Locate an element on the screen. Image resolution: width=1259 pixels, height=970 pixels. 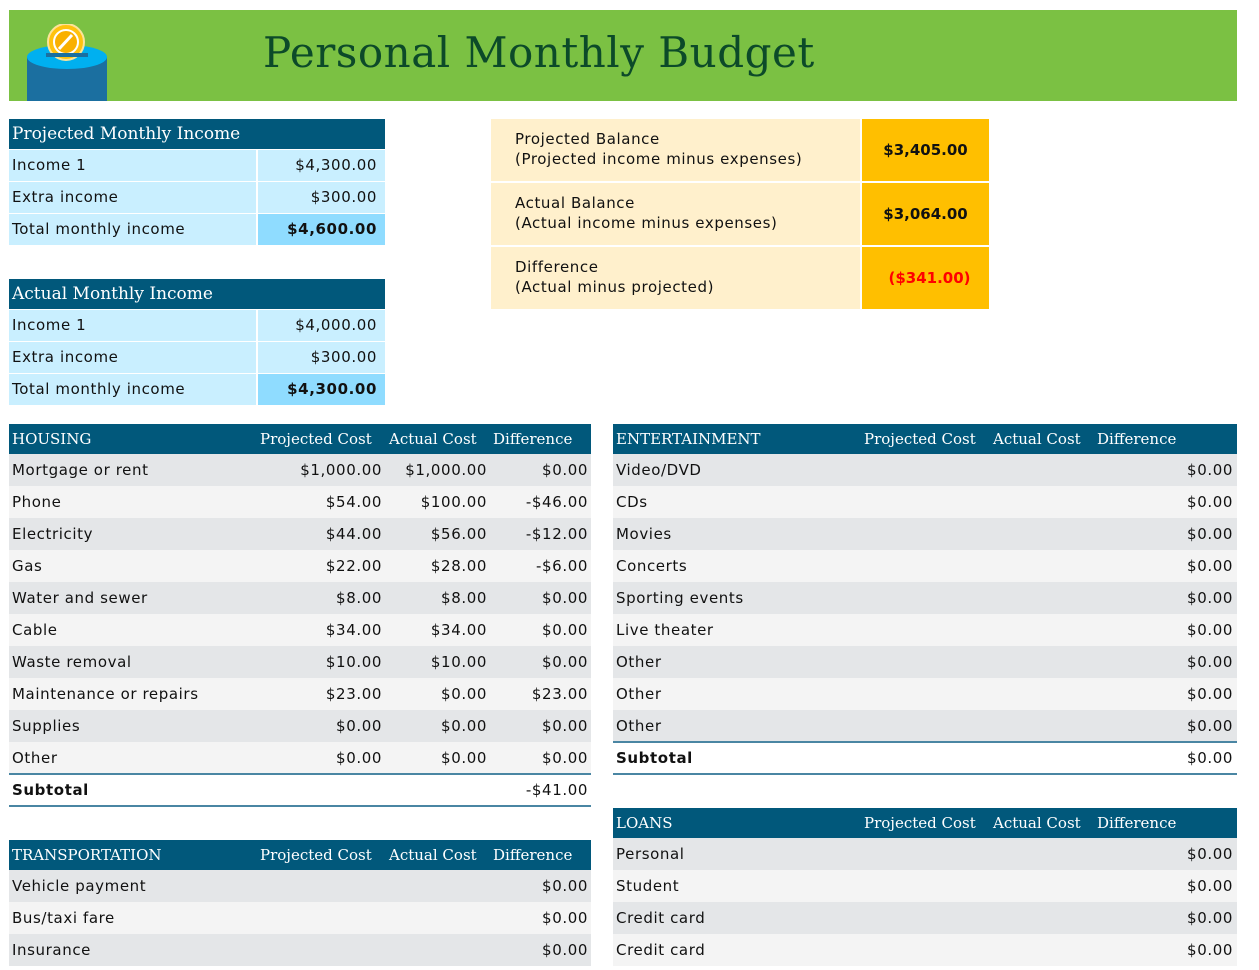
income-value: $4,600.00 is located at coordinates (321, 229).